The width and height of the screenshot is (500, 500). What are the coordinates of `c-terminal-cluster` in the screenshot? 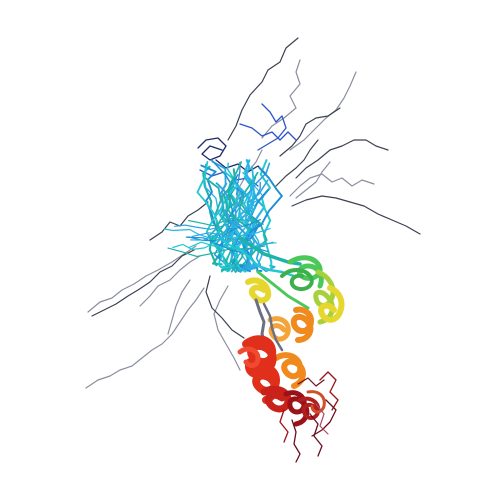 It's located at (309, 417).